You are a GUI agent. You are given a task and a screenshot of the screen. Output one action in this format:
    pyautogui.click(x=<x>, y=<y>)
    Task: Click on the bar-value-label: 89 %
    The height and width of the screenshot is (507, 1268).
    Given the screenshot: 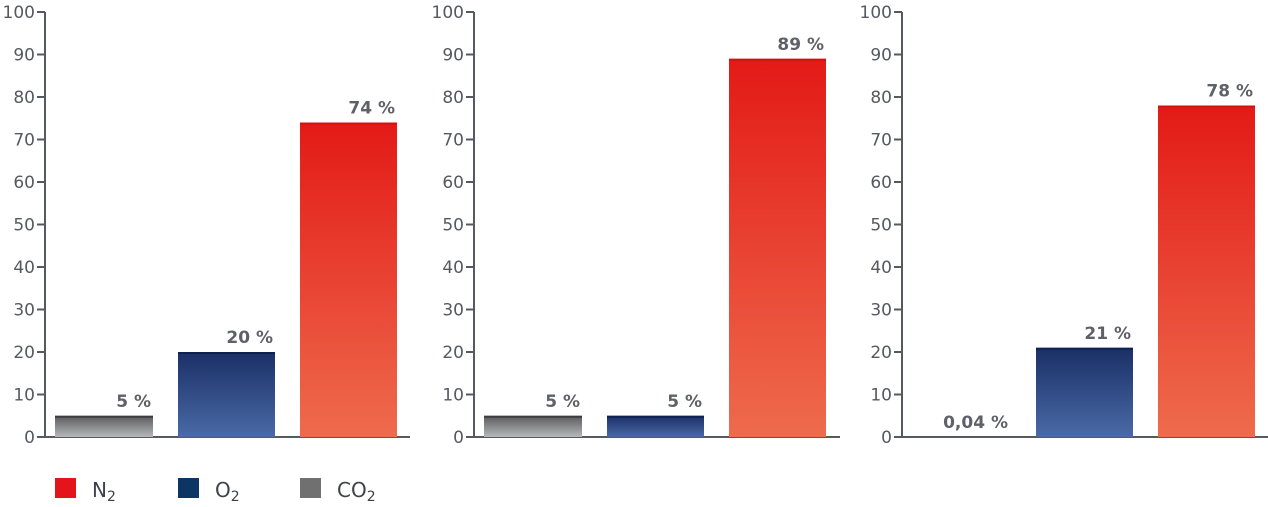 What is the action you would take?
    pyautogui.click(x=800, y=45)
    